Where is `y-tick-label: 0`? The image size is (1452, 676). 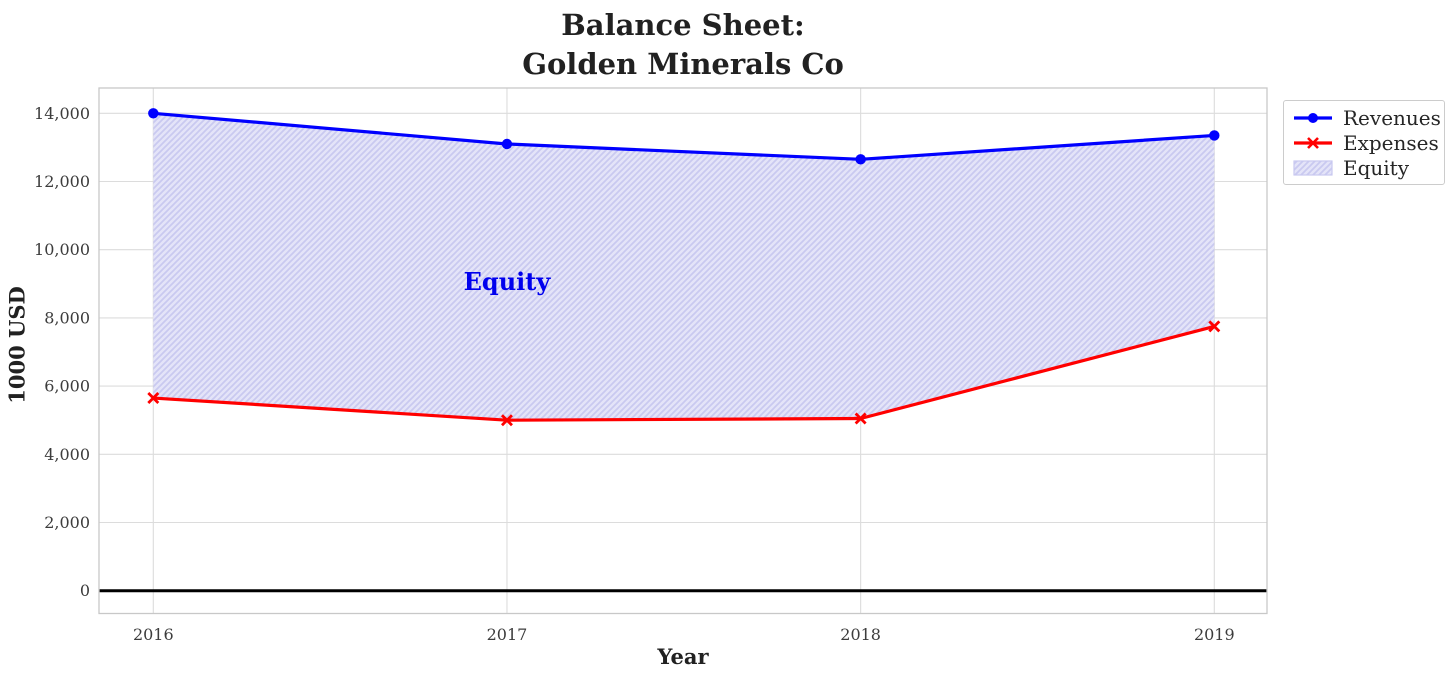
y-tick-label: 0 is located at coordinates (85, 590).